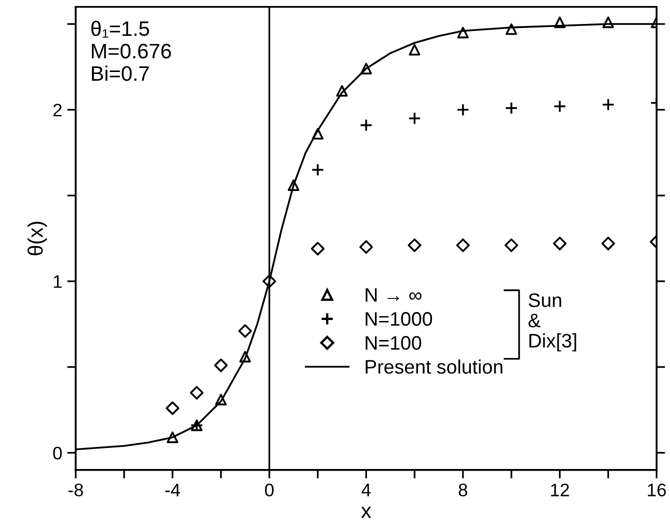 This screenshot has width=670, height=528. What do you see at coordinates (434, 366) in the screenshot?
I see `legend-label: Present solution` at bounding box center [434, 366].